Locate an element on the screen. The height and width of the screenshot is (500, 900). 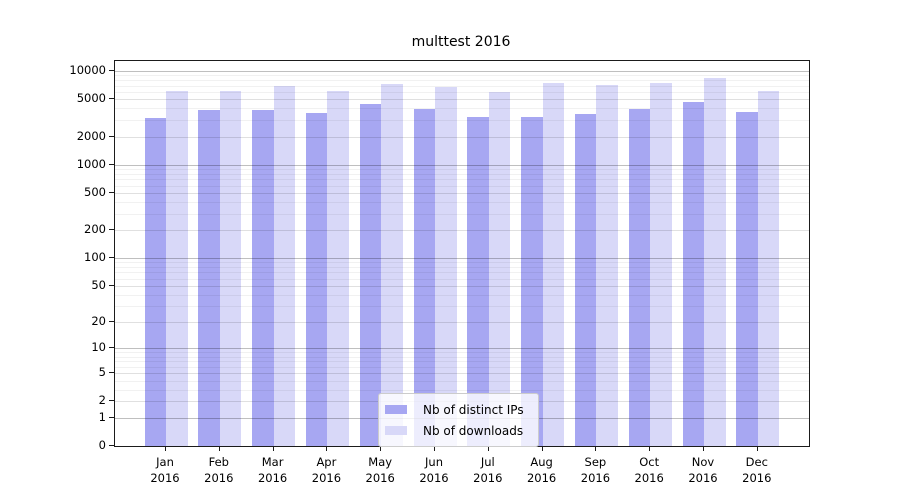
bar-downloads-apr is located at coordinates (338, 268).